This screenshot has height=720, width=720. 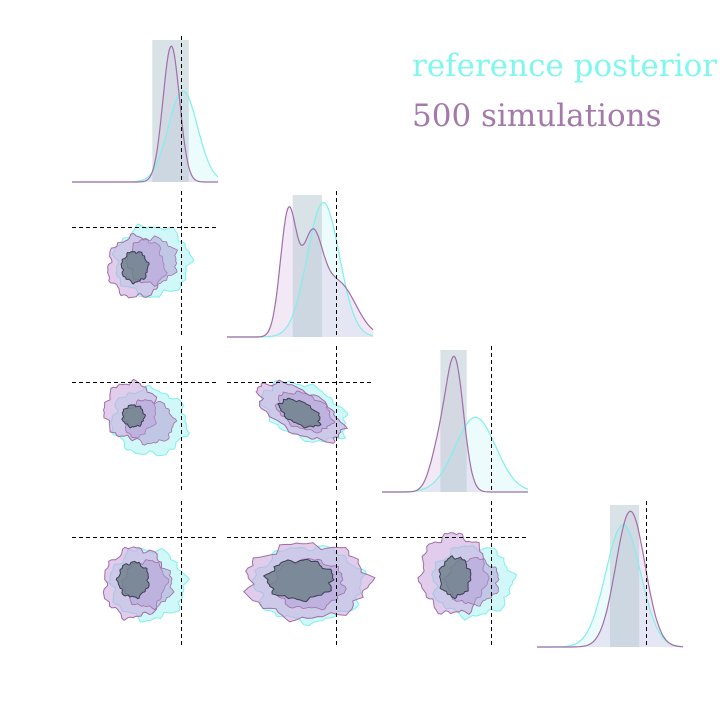 I want to click on legend-entry-1: reference posterior, so click(x=564, y=66).